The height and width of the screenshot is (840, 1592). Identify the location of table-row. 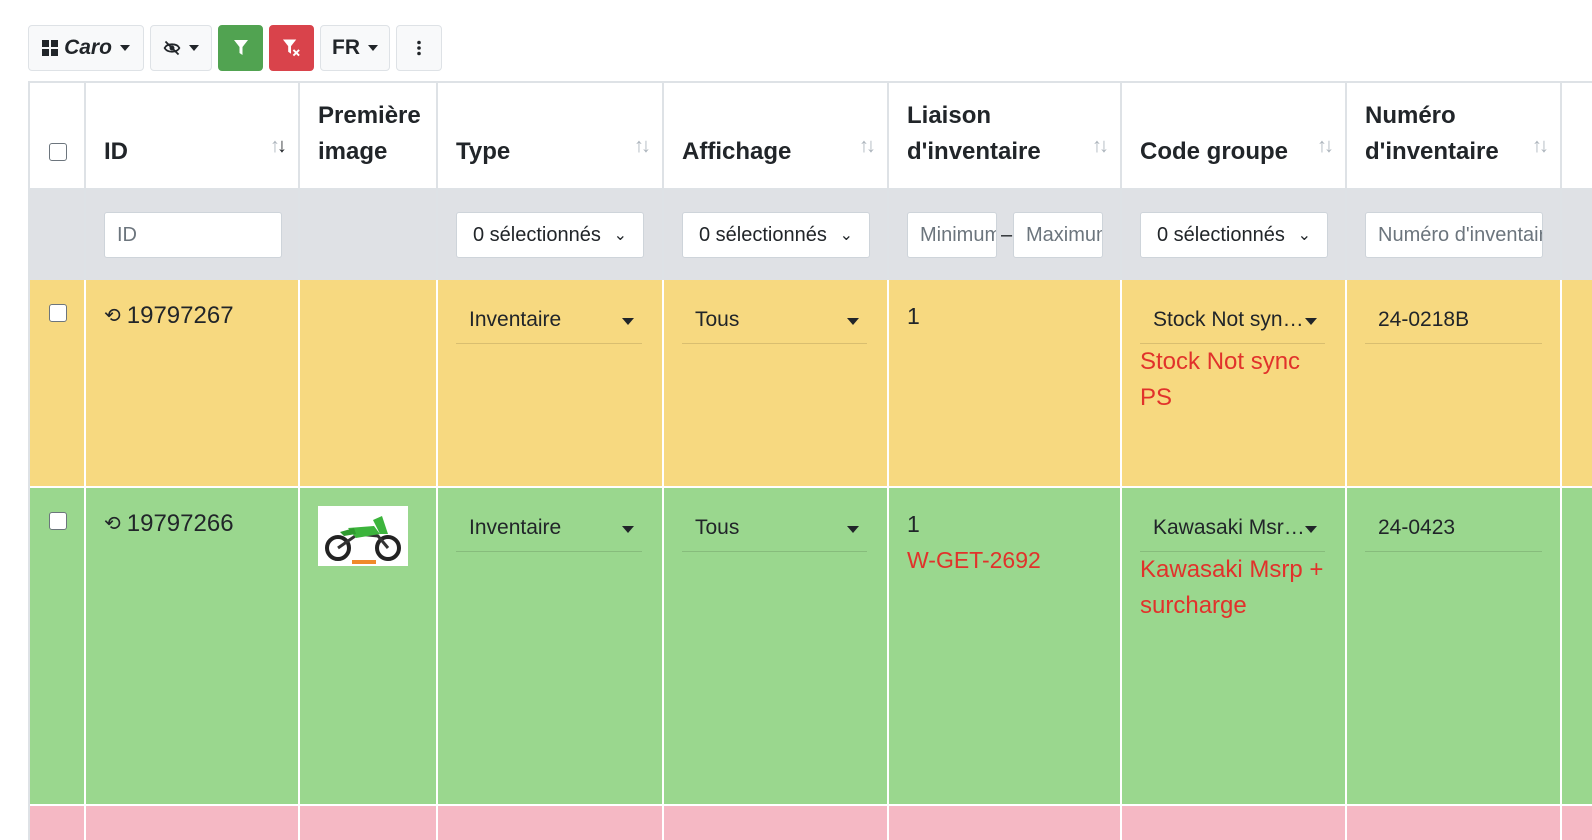
(811, 823).